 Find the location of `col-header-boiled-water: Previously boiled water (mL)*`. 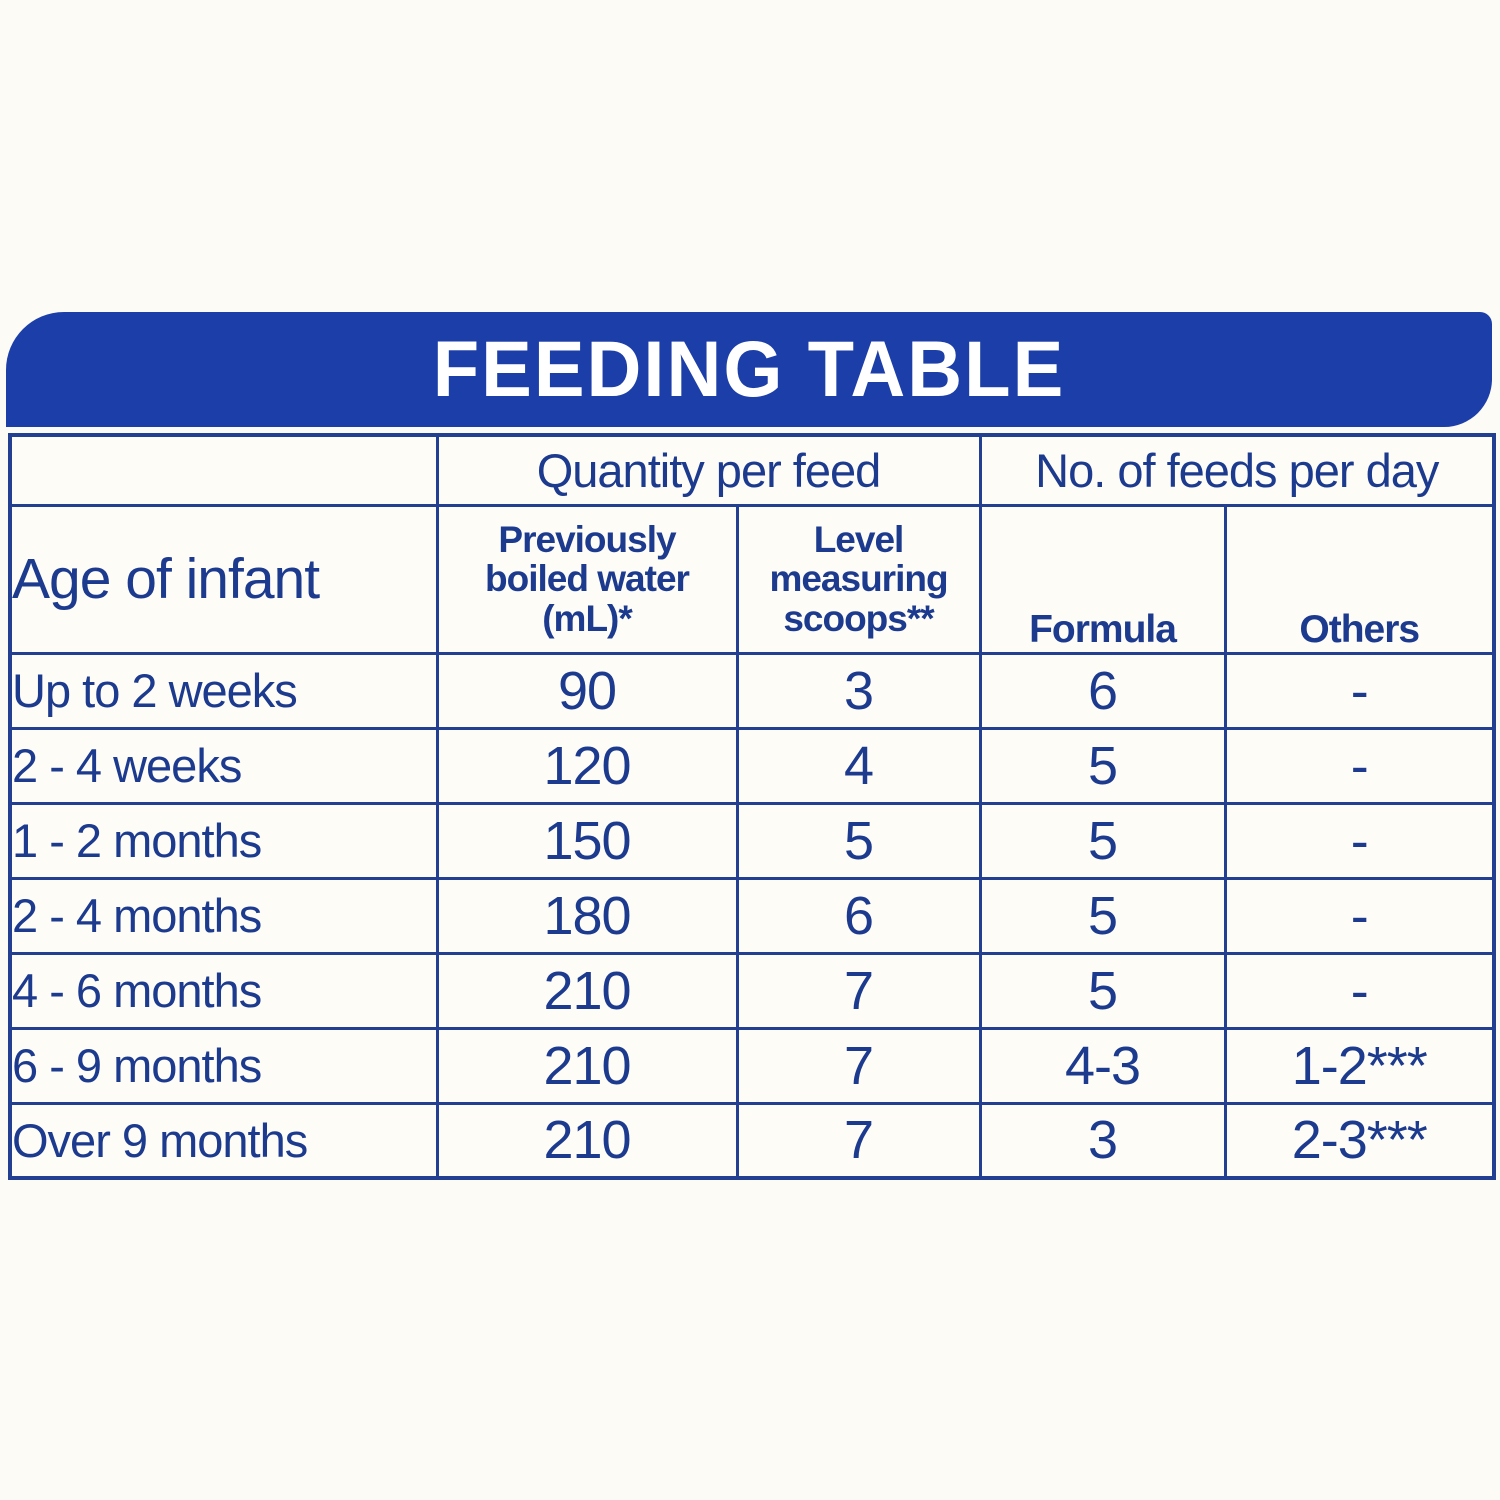

col-header-boiled-water: Previously boiled water (mL)* is located at coordinates (587, 579).